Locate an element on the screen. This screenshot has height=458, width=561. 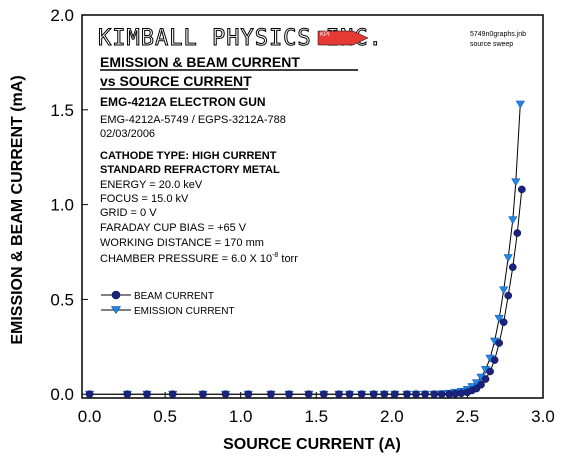
kpi-tag: KPI is located at coordinates (325, 35).